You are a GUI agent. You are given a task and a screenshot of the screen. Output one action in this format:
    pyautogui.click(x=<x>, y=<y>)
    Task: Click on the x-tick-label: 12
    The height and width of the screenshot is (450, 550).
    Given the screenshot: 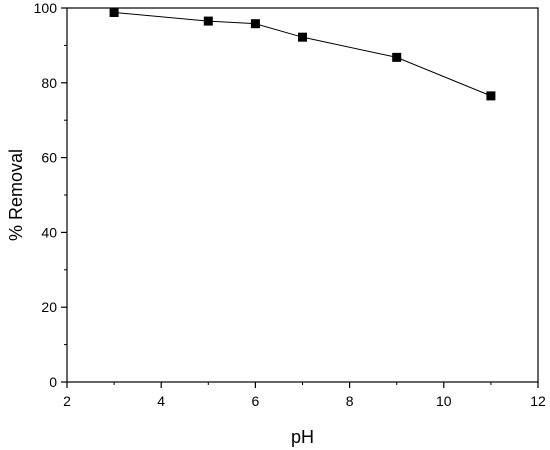 What is the action you would take?
    pyautogui.click(x=538, y=401)
    